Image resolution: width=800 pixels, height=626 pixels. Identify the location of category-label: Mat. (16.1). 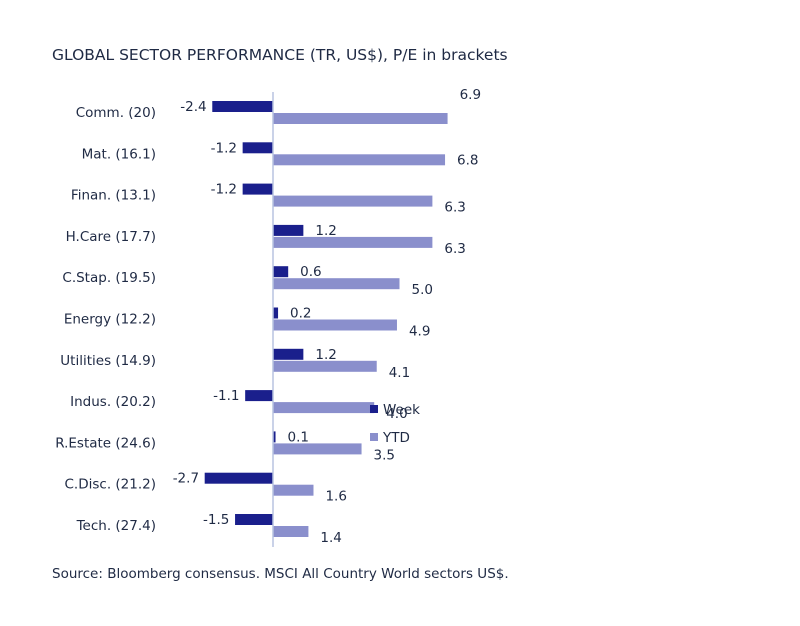
(119, 154).